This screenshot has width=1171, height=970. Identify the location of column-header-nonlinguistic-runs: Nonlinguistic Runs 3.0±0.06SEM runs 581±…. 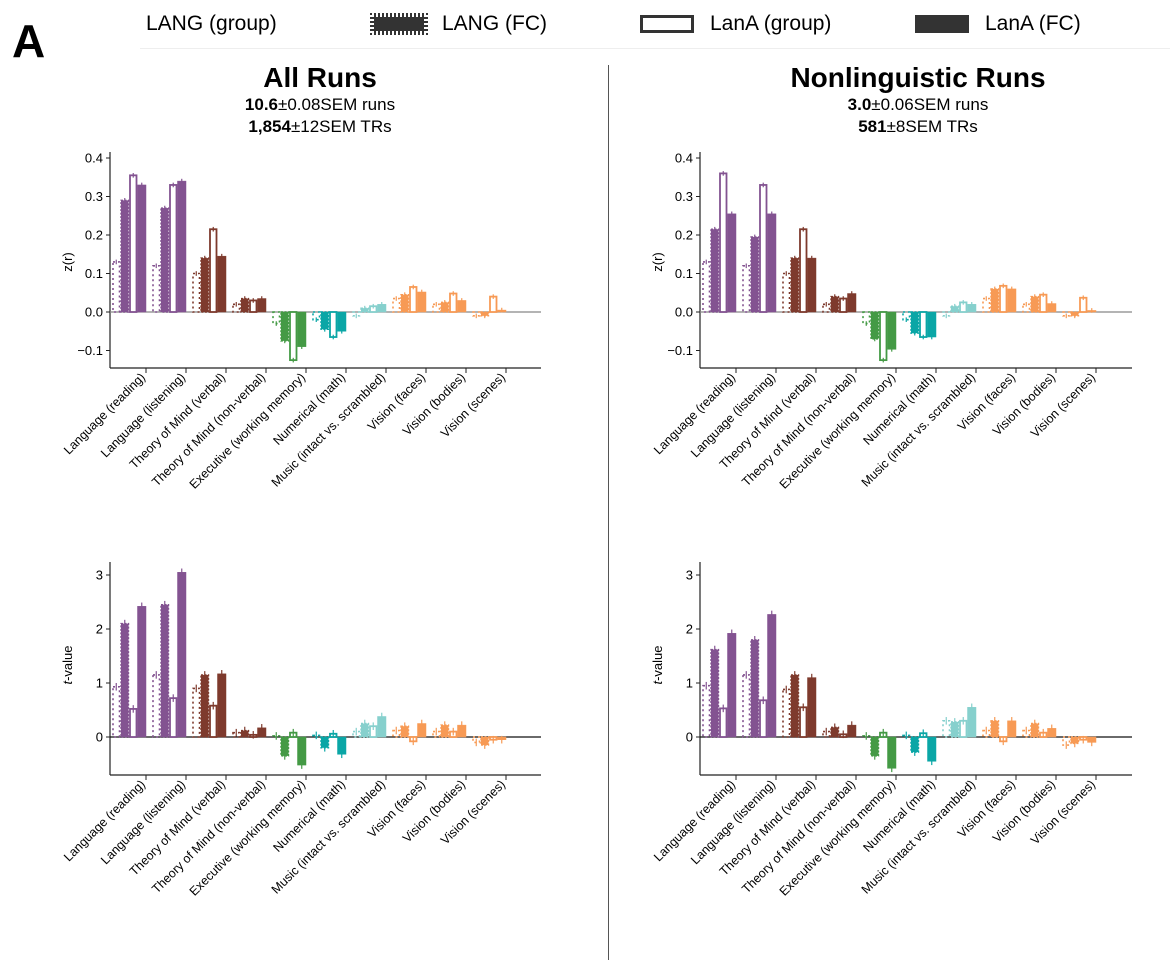
(904, 100).